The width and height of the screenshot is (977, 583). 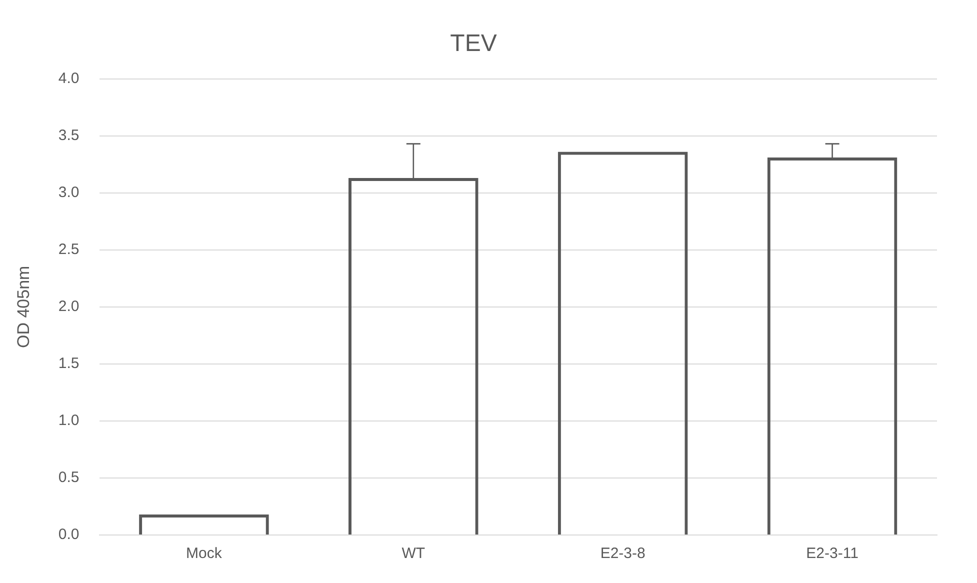 What do you see at coordinates (69, 535) in the screenshot?
I see `y-tick-label: 0.0` at bounding box center [69, 535].